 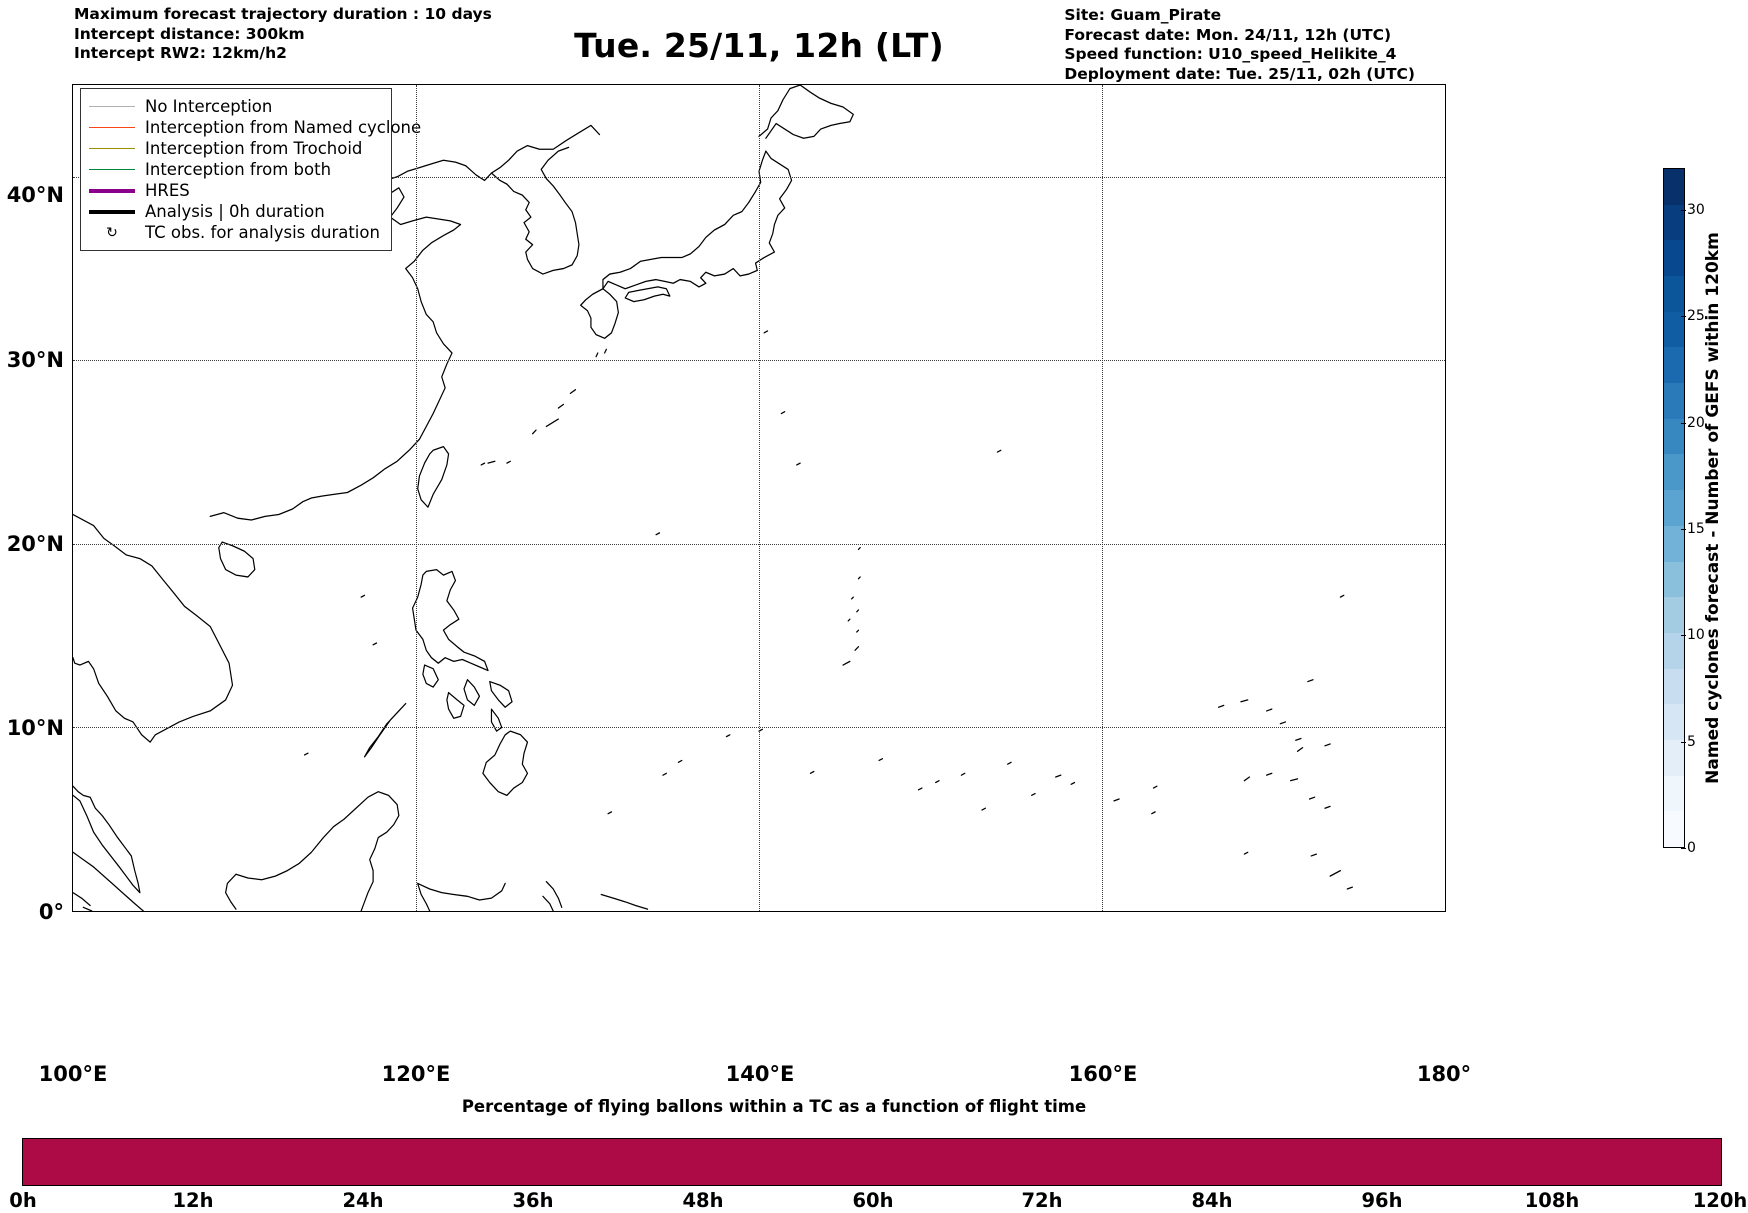 I want to click on cbtick-5: 5, so click(x=1688, y=742).